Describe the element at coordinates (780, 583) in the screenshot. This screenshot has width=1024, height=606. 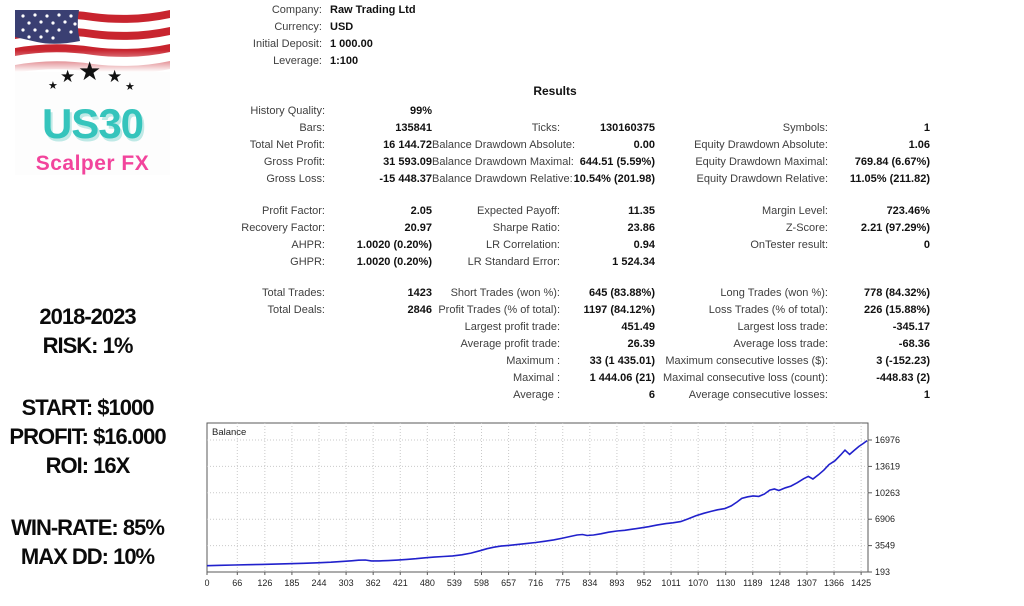
I see `x-axis-label: 1248` at that location.